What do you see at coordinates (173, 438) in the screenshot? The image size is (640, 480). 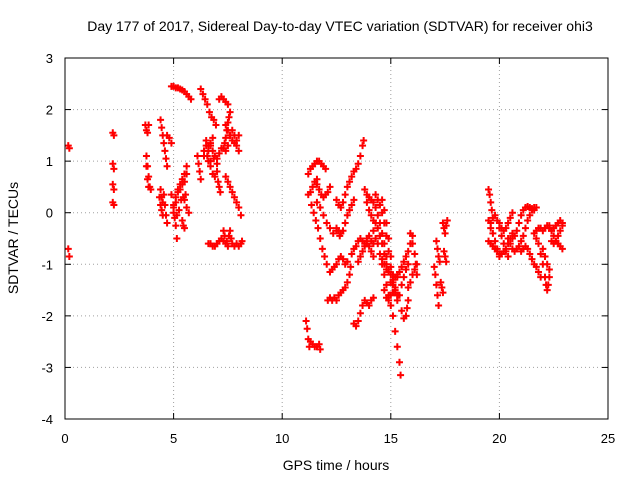 I see `x-tick-label: 5` at bounding box center [173, 438].